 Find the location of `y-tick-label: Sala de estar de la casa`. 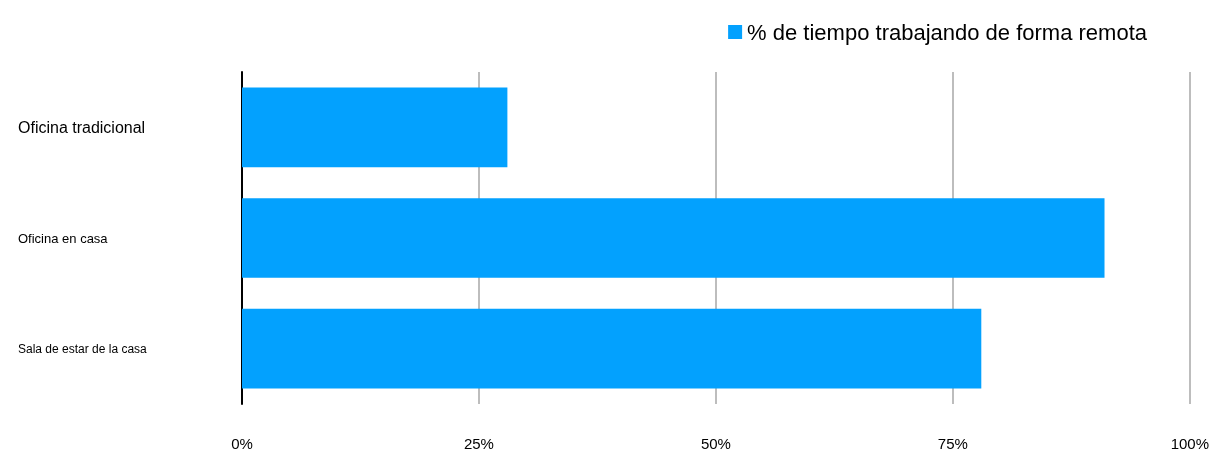

y-tick-label: Sala de estar de la casa is located at coordinates (83, 348).